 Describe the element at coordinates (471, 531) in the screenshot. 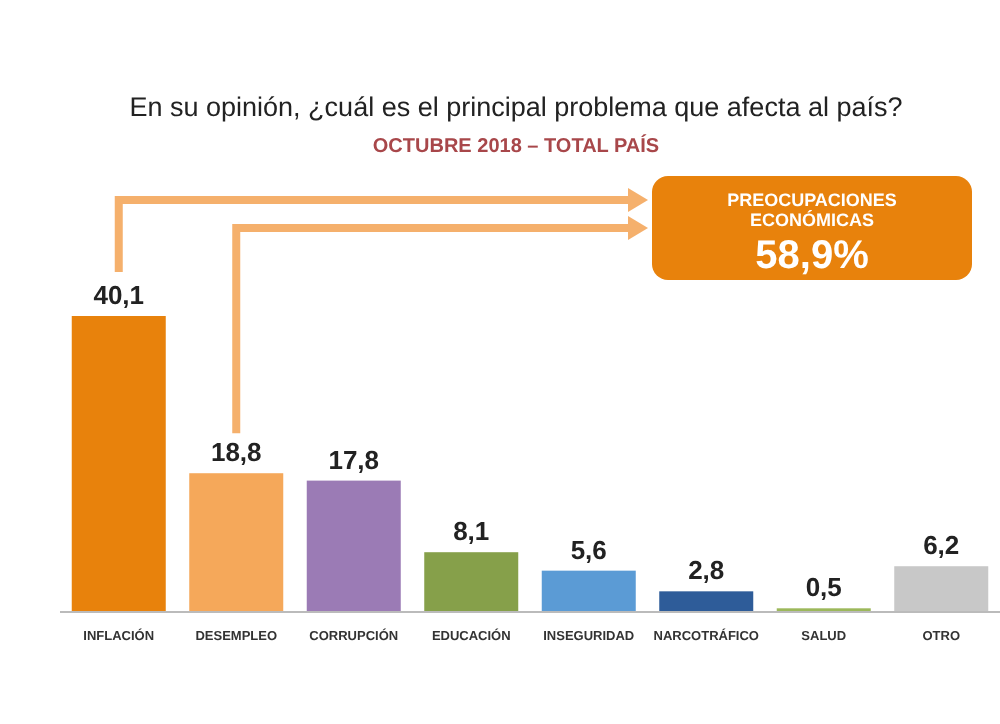

I see `data-label: 8,1` at that location.